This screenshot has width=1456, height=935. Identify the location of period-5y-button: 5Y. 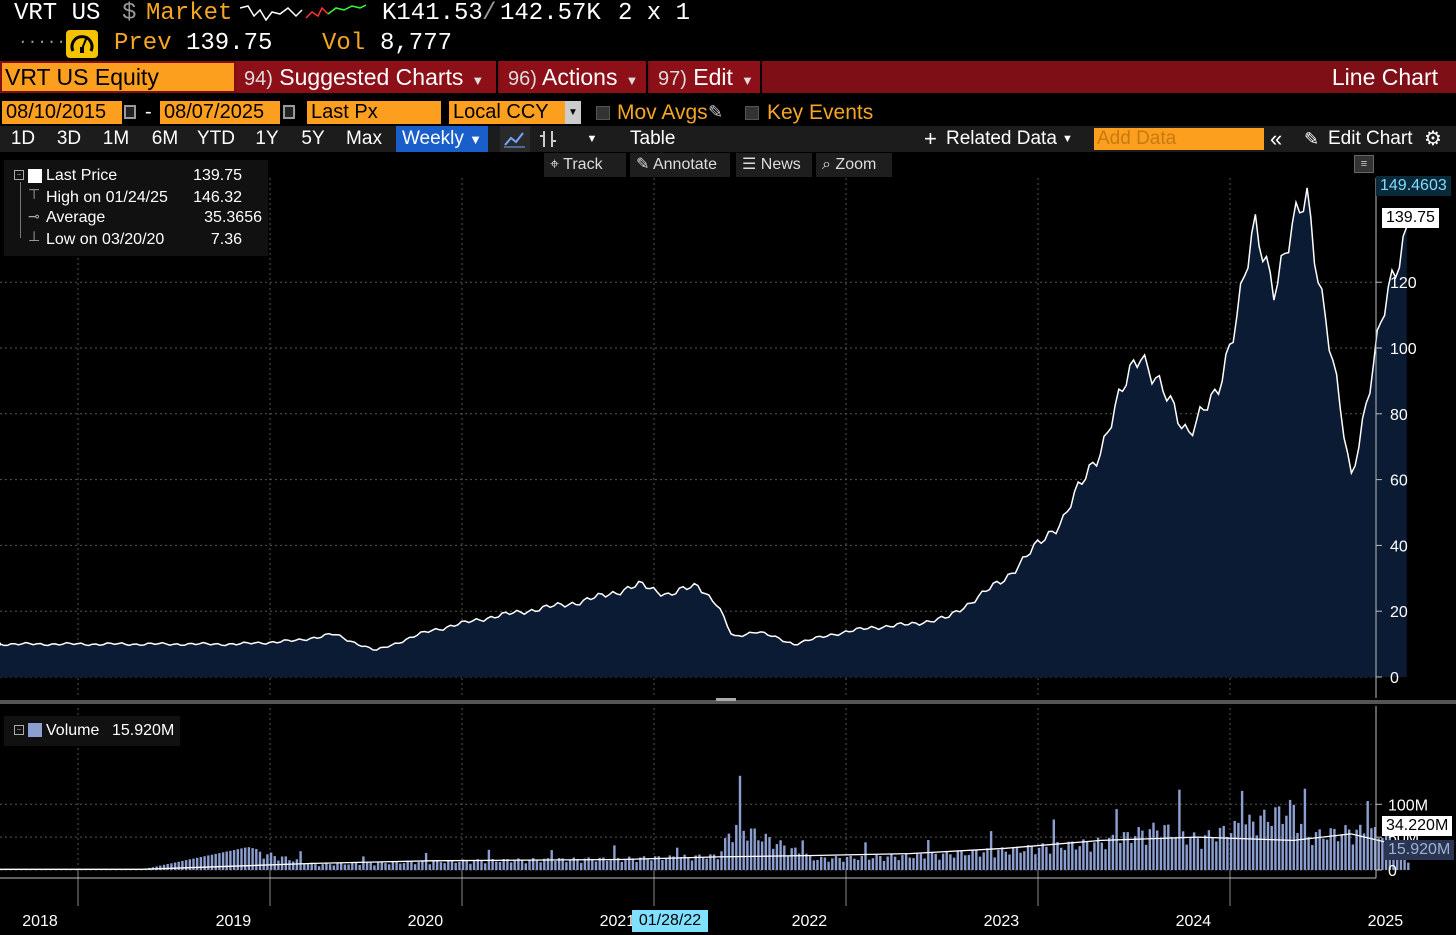
(313, 138).